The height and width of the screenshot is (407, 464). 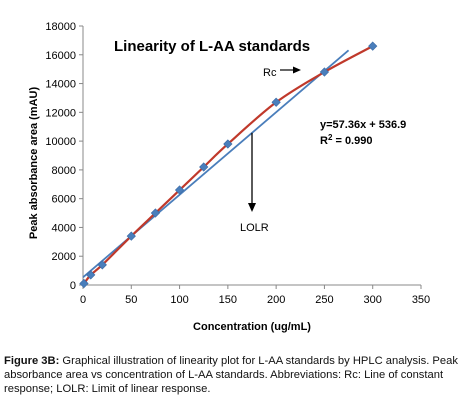 What do you see at coordinates (179, 300) in the screenshot?
I see `x-tick-label: 100` at bounding box center [179, 300].